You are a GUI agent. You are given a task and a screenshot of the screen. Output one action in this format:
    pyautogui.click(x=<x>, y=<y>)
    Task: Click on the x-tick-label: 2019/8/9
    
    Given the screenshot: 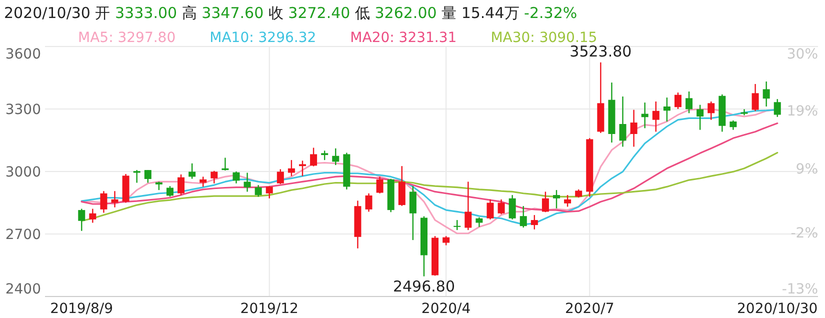 What is the action you would take?
    pyautogui.click(x=82, y=309)
    